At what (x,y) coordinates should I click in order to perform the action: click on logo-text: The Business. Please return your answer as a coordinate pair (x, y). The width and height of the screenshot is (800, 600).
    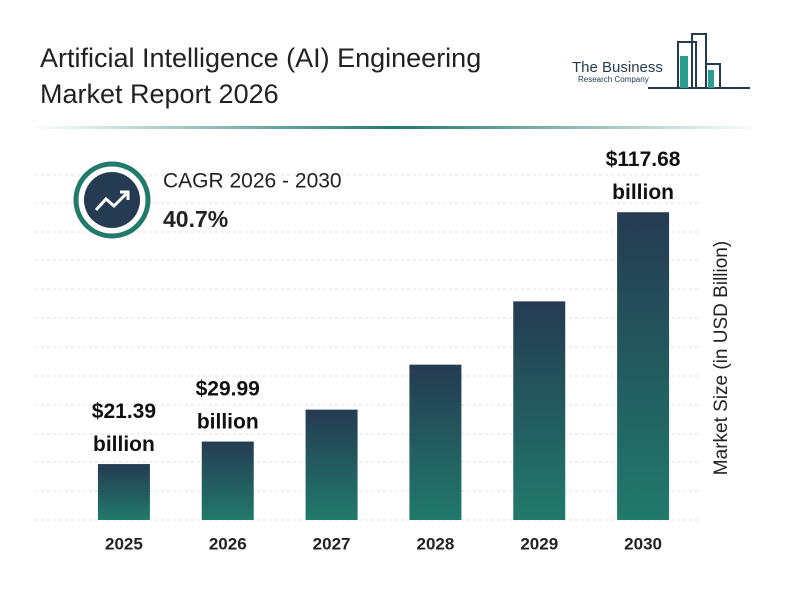
    Looking at the image, I should click on (617, 67).